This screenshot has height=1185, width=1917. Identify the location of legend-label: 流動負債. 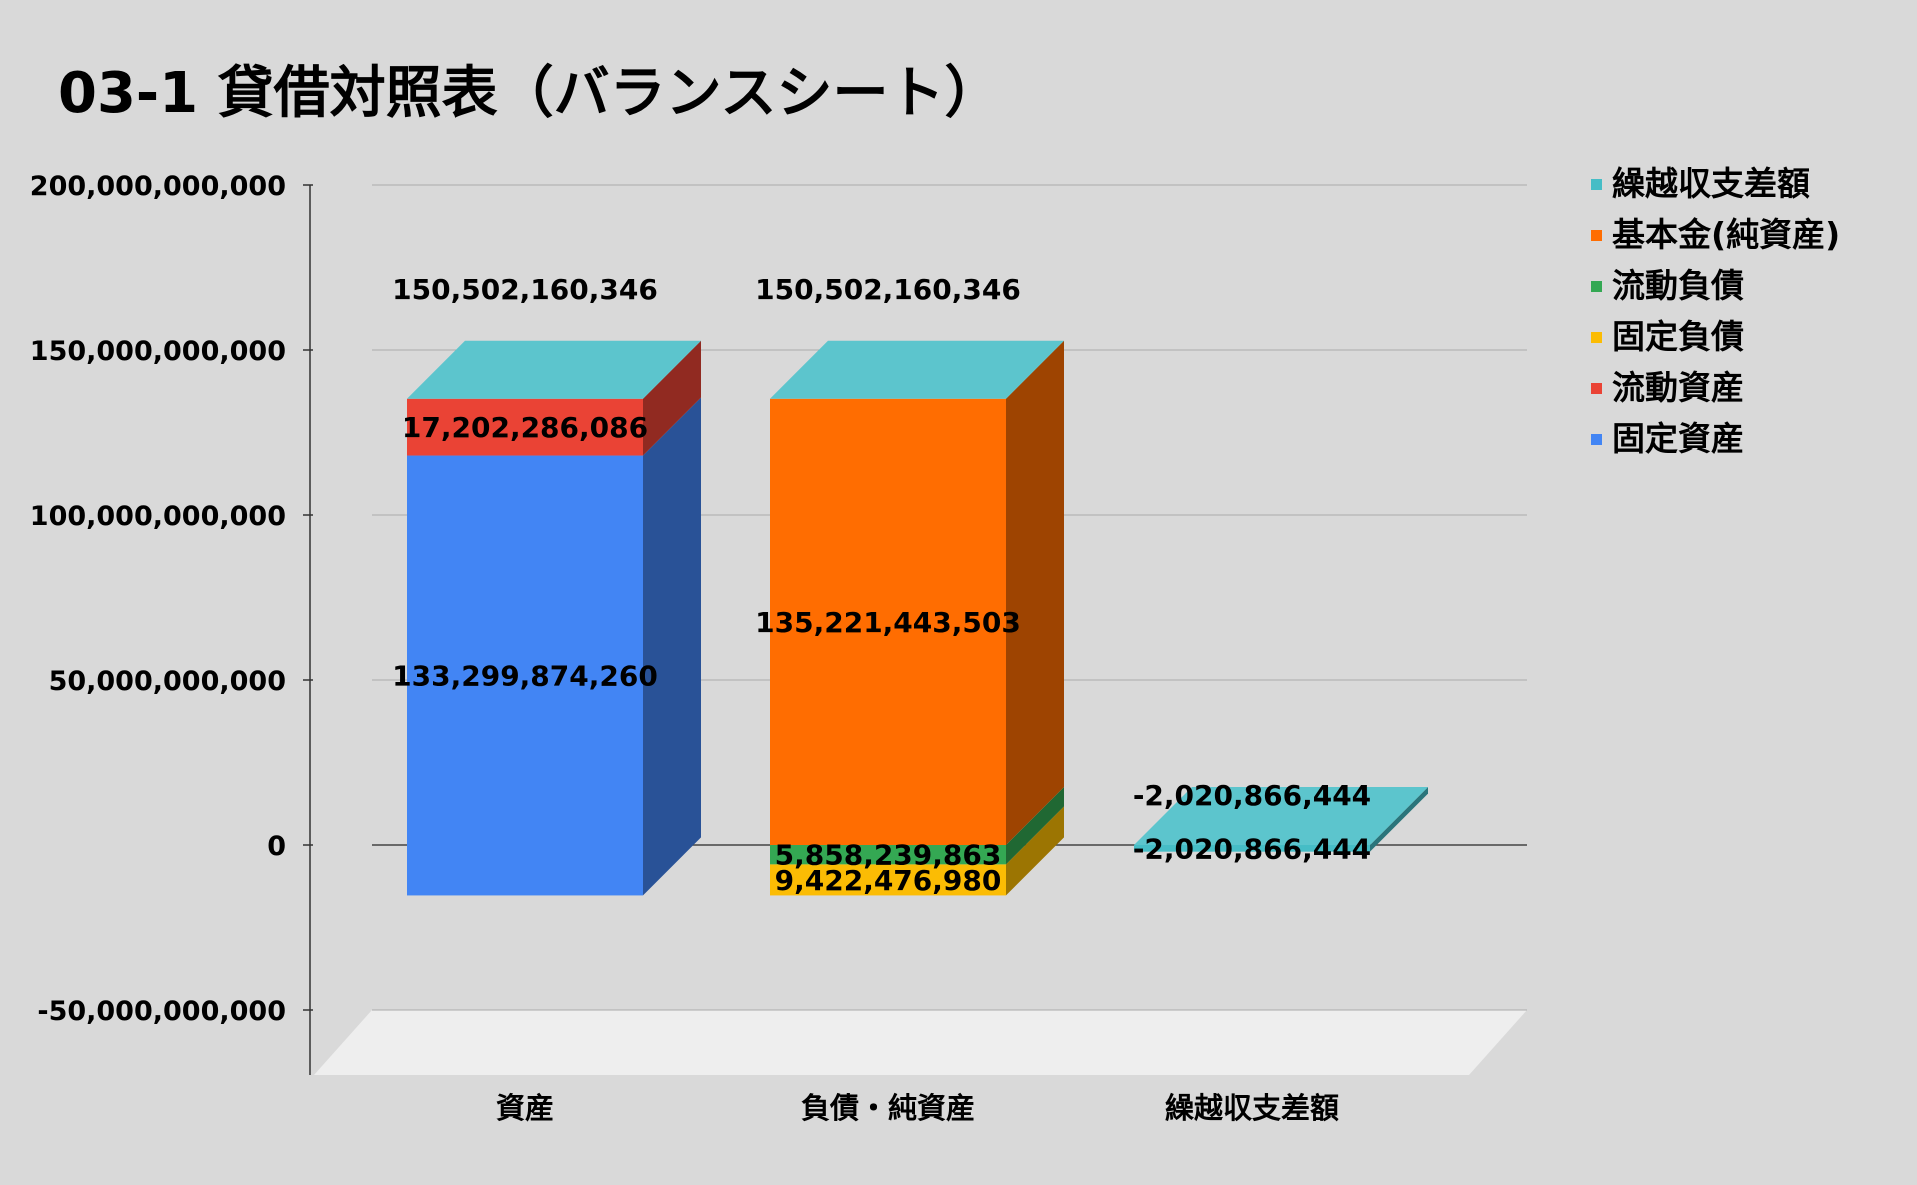
(1678, 285).